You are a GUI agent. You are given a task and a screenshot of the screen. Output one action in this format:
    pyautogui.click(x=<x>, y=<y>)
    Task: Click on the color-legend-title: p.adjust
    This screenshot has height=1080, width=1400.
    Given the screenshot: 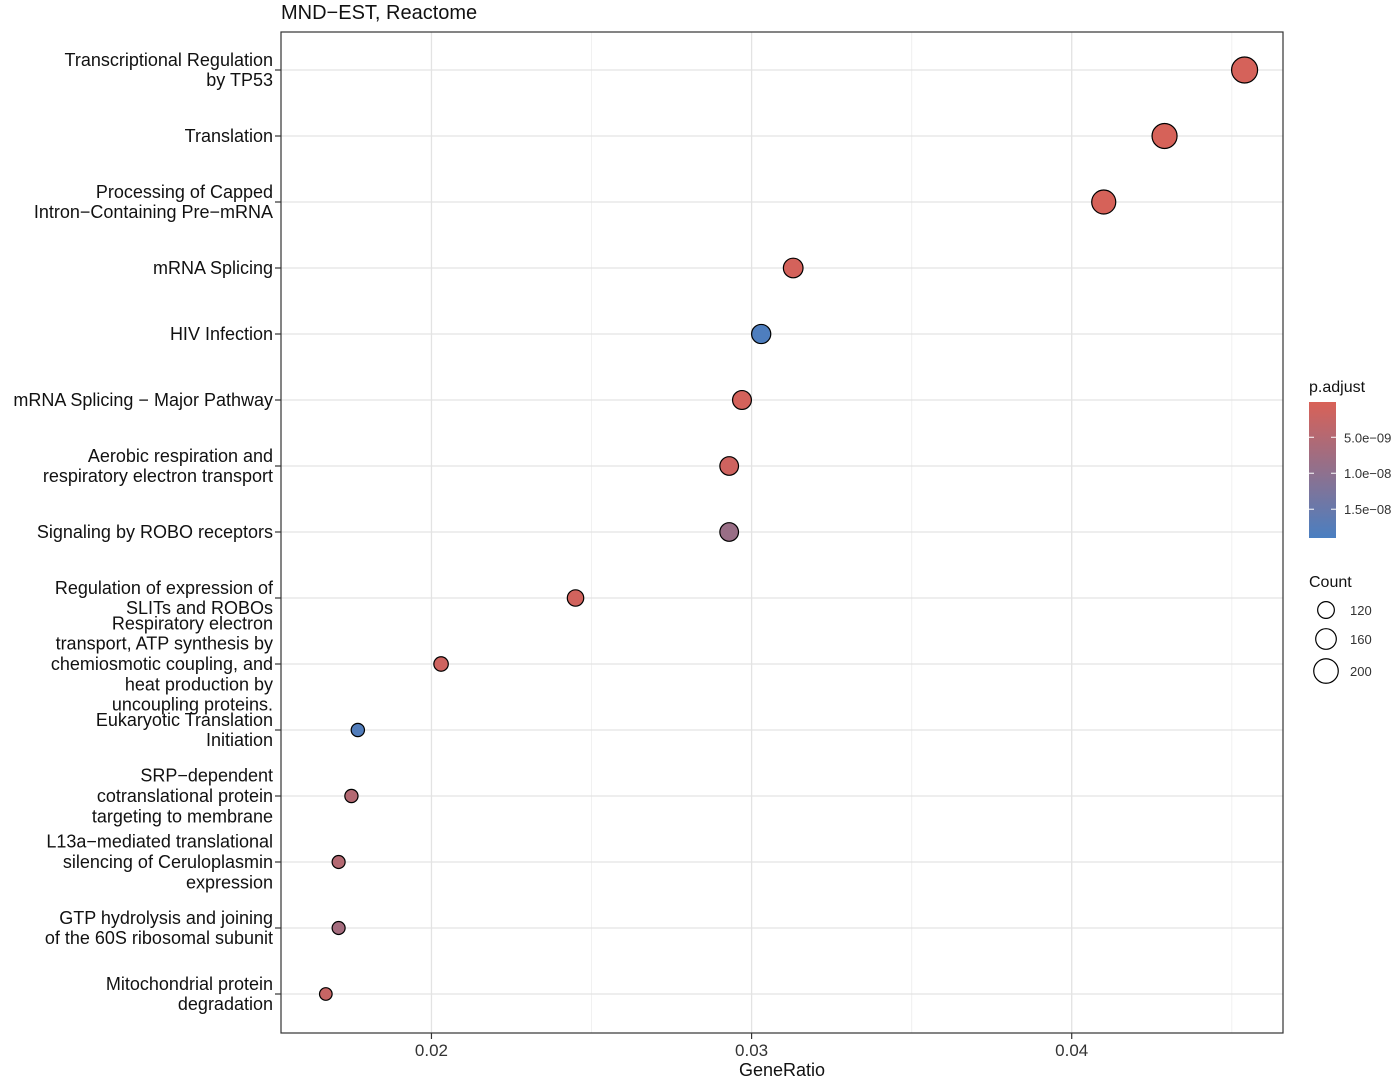 What is the action you would take?
    pyautogui.click(x=1337, y=387)
    